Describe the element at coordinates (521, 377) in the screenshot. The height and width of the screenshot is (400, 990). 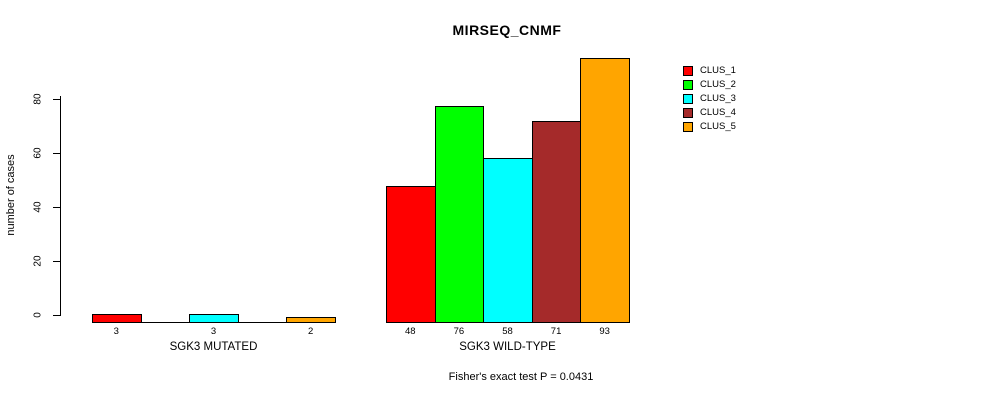
I see `fisher-test-annotation: Fisher's exact test P = 0.0431` at that location.